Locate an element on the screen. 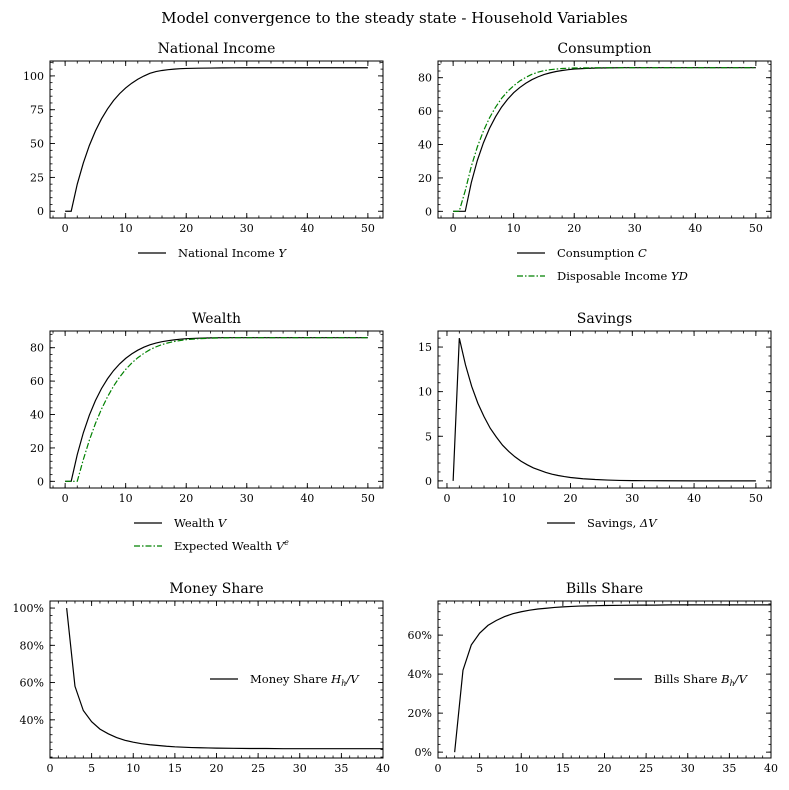  y-tick-label: 10 is located at coordinates (425, 392).